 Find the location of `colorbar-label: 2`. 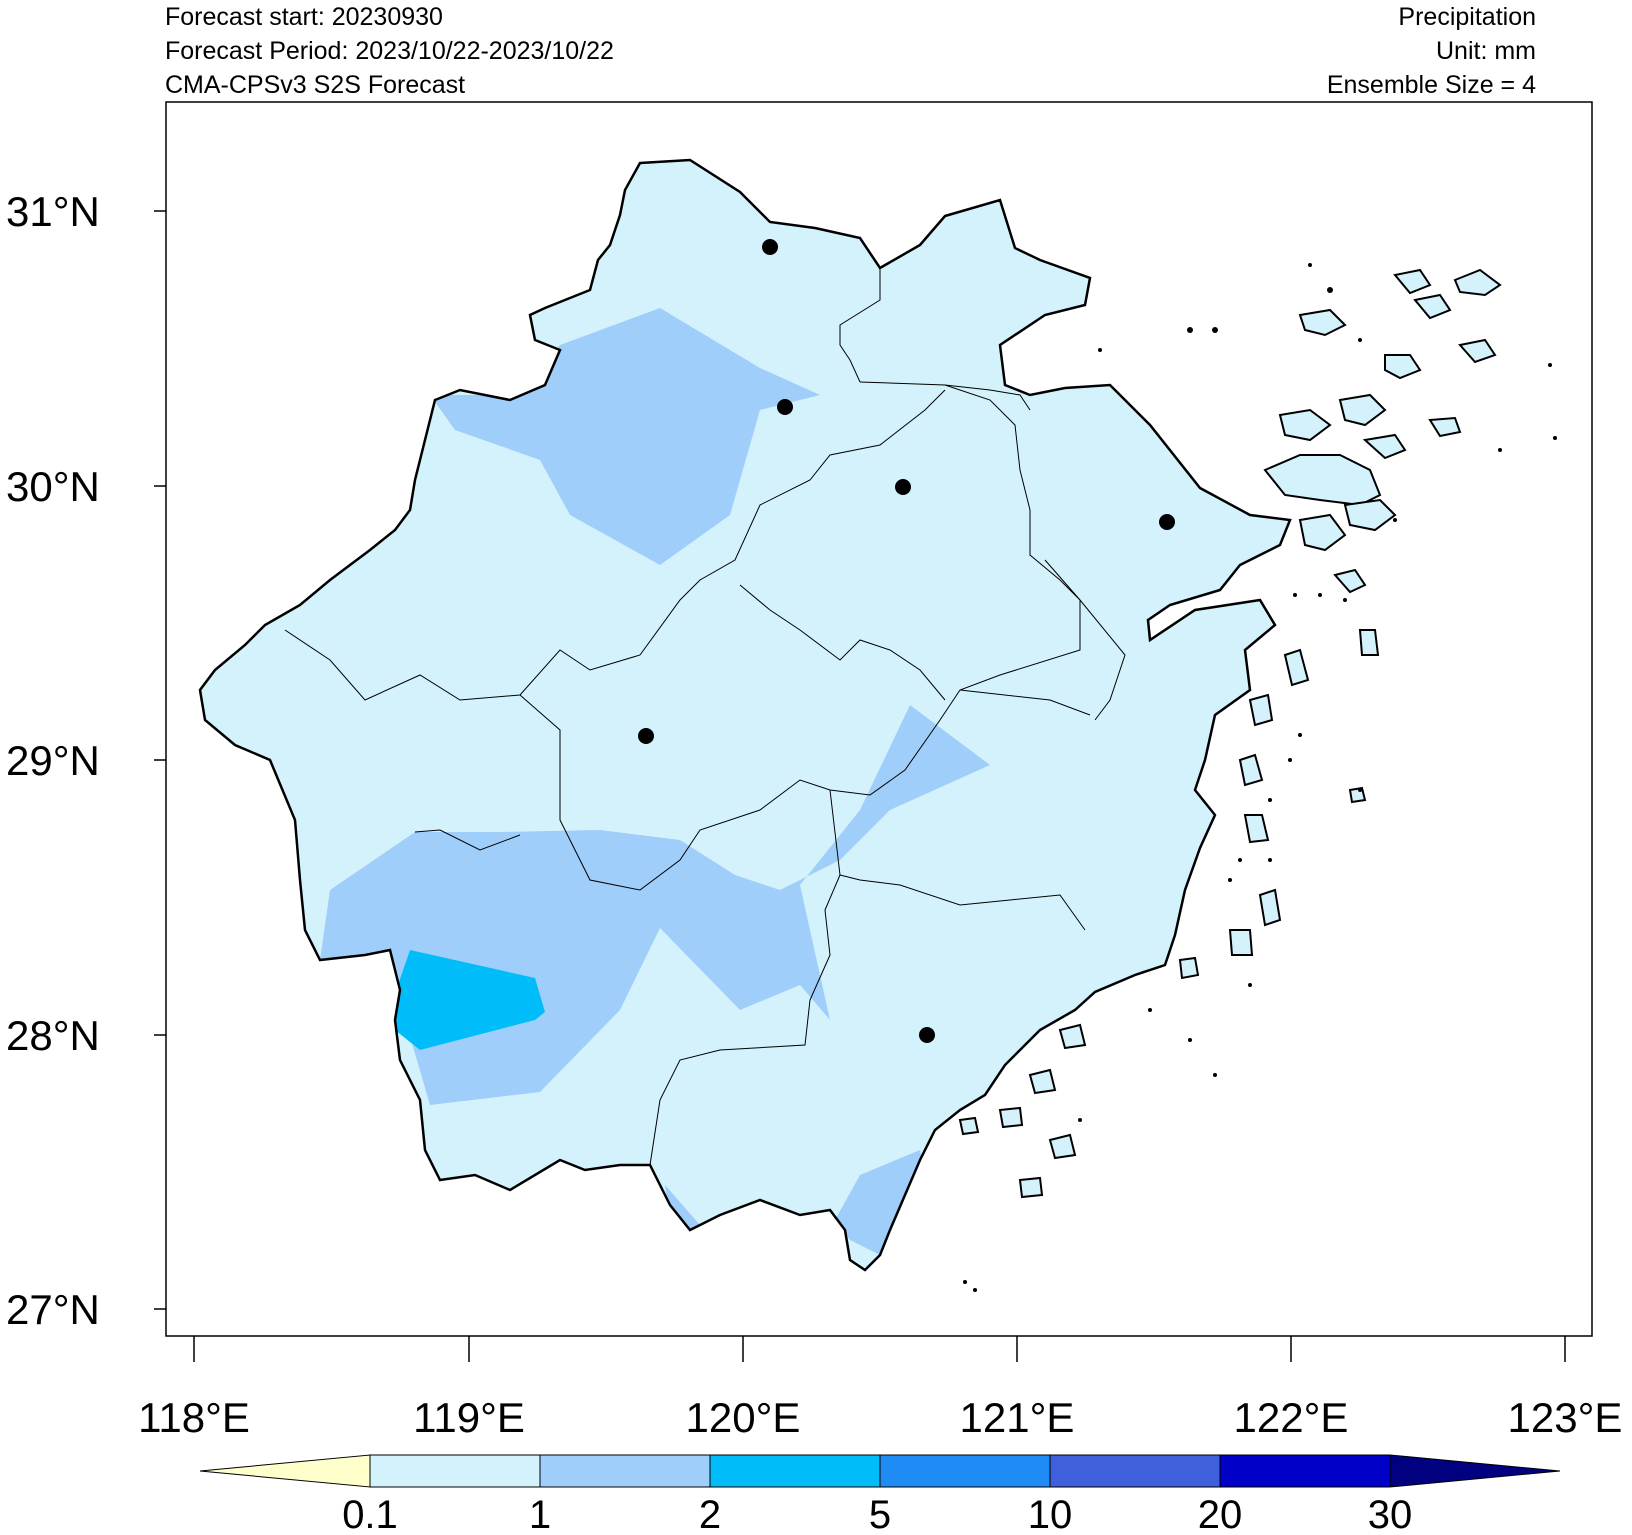

colorbar-label: 2 is located at coordinates (710, 1514).